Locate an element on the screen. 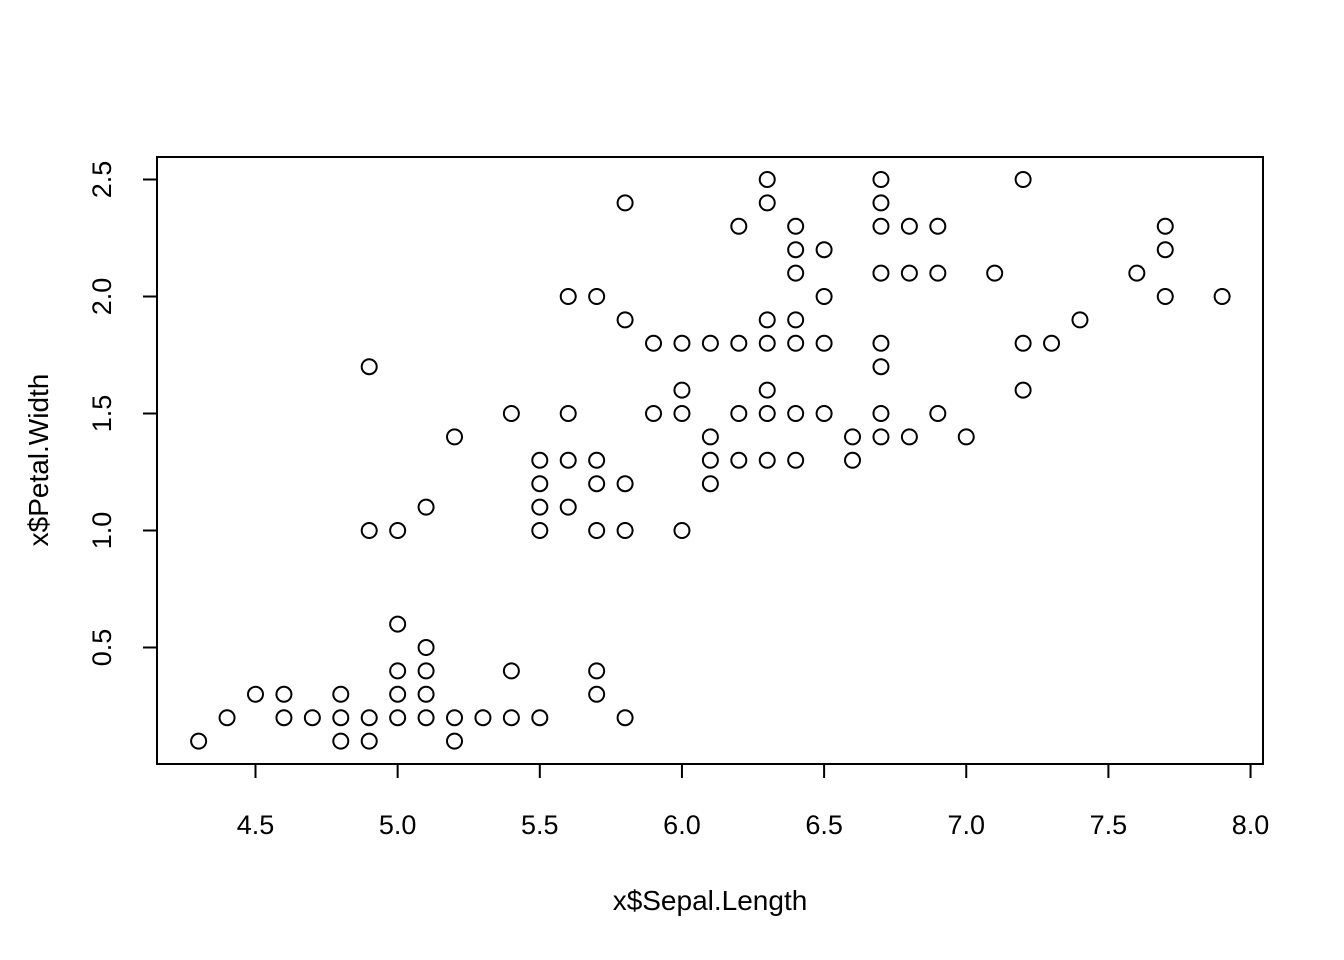 The image size is (1344, 960). x-tick-label: 5.0 is located at coordinates (398, 825).